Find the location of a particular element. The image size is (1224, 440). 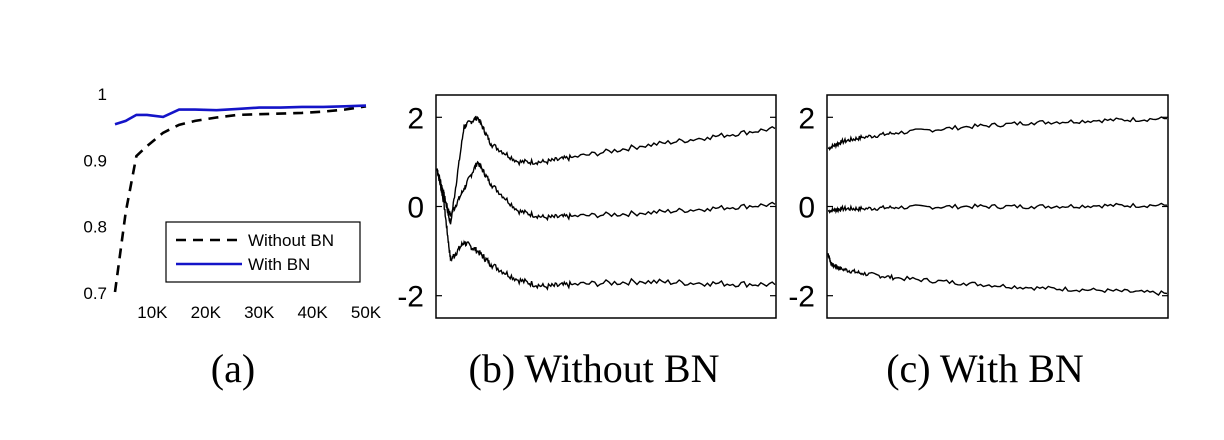

panel-b-ytick-label: -2 is located at coordinates (410, 297).